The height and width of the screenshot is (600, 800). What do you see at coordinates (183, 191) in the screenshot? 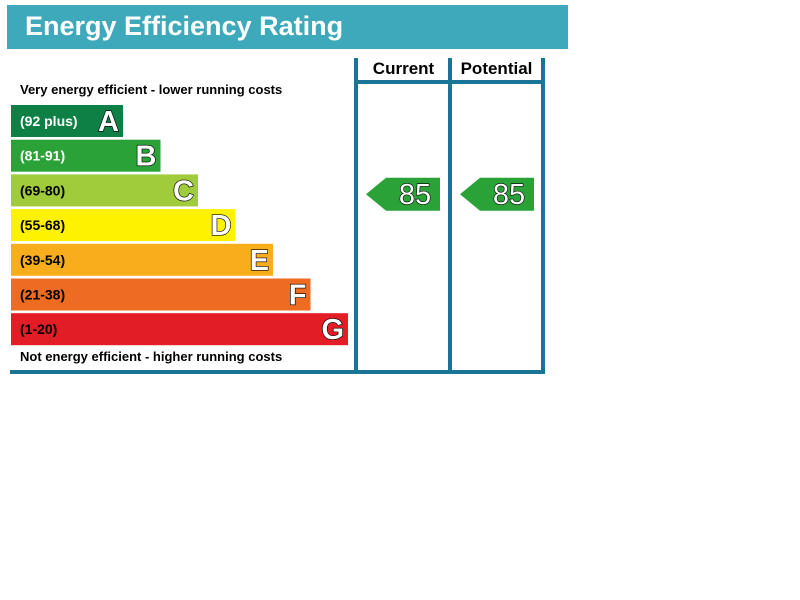
I see `band-letter: C` at bounding box center [183, 191].